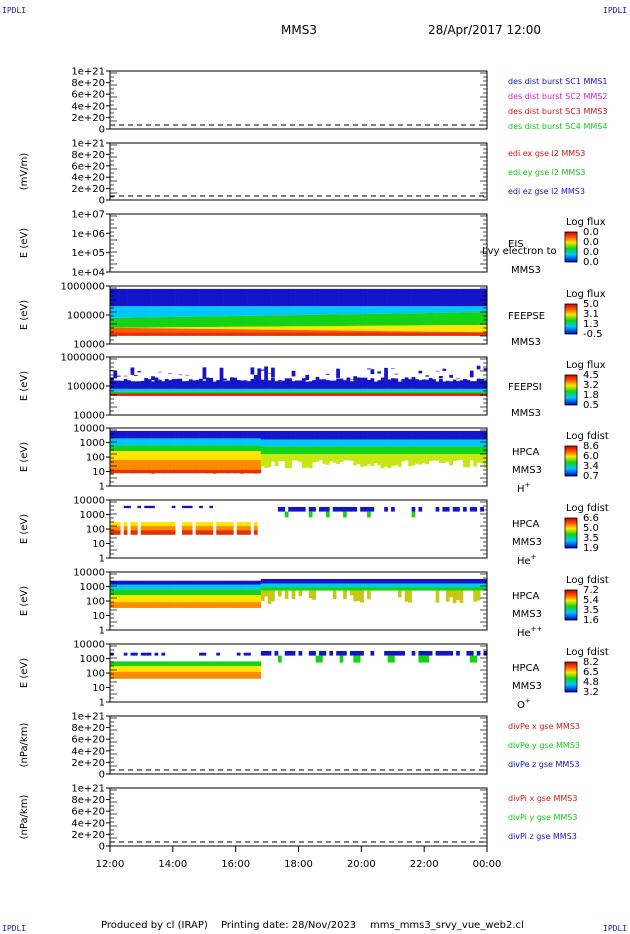  What do you see at coordinates (591, 682) in the screenshot?
I see `colorbar-tick-label: 4.8` at bounding box center [591, 682].